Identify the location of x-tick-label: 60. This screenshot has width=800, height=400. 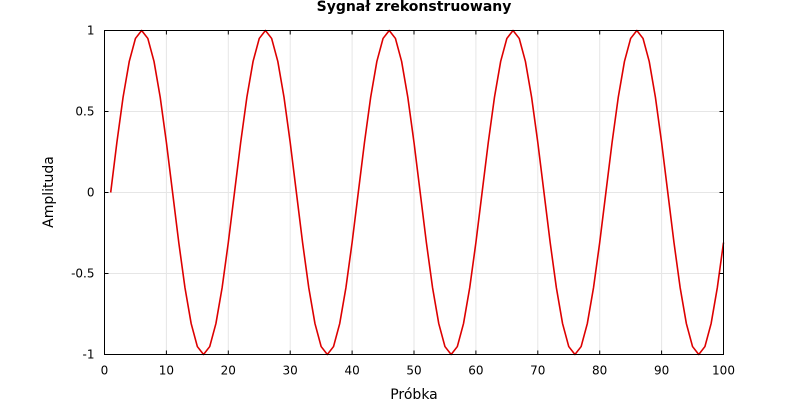
(475, 371).